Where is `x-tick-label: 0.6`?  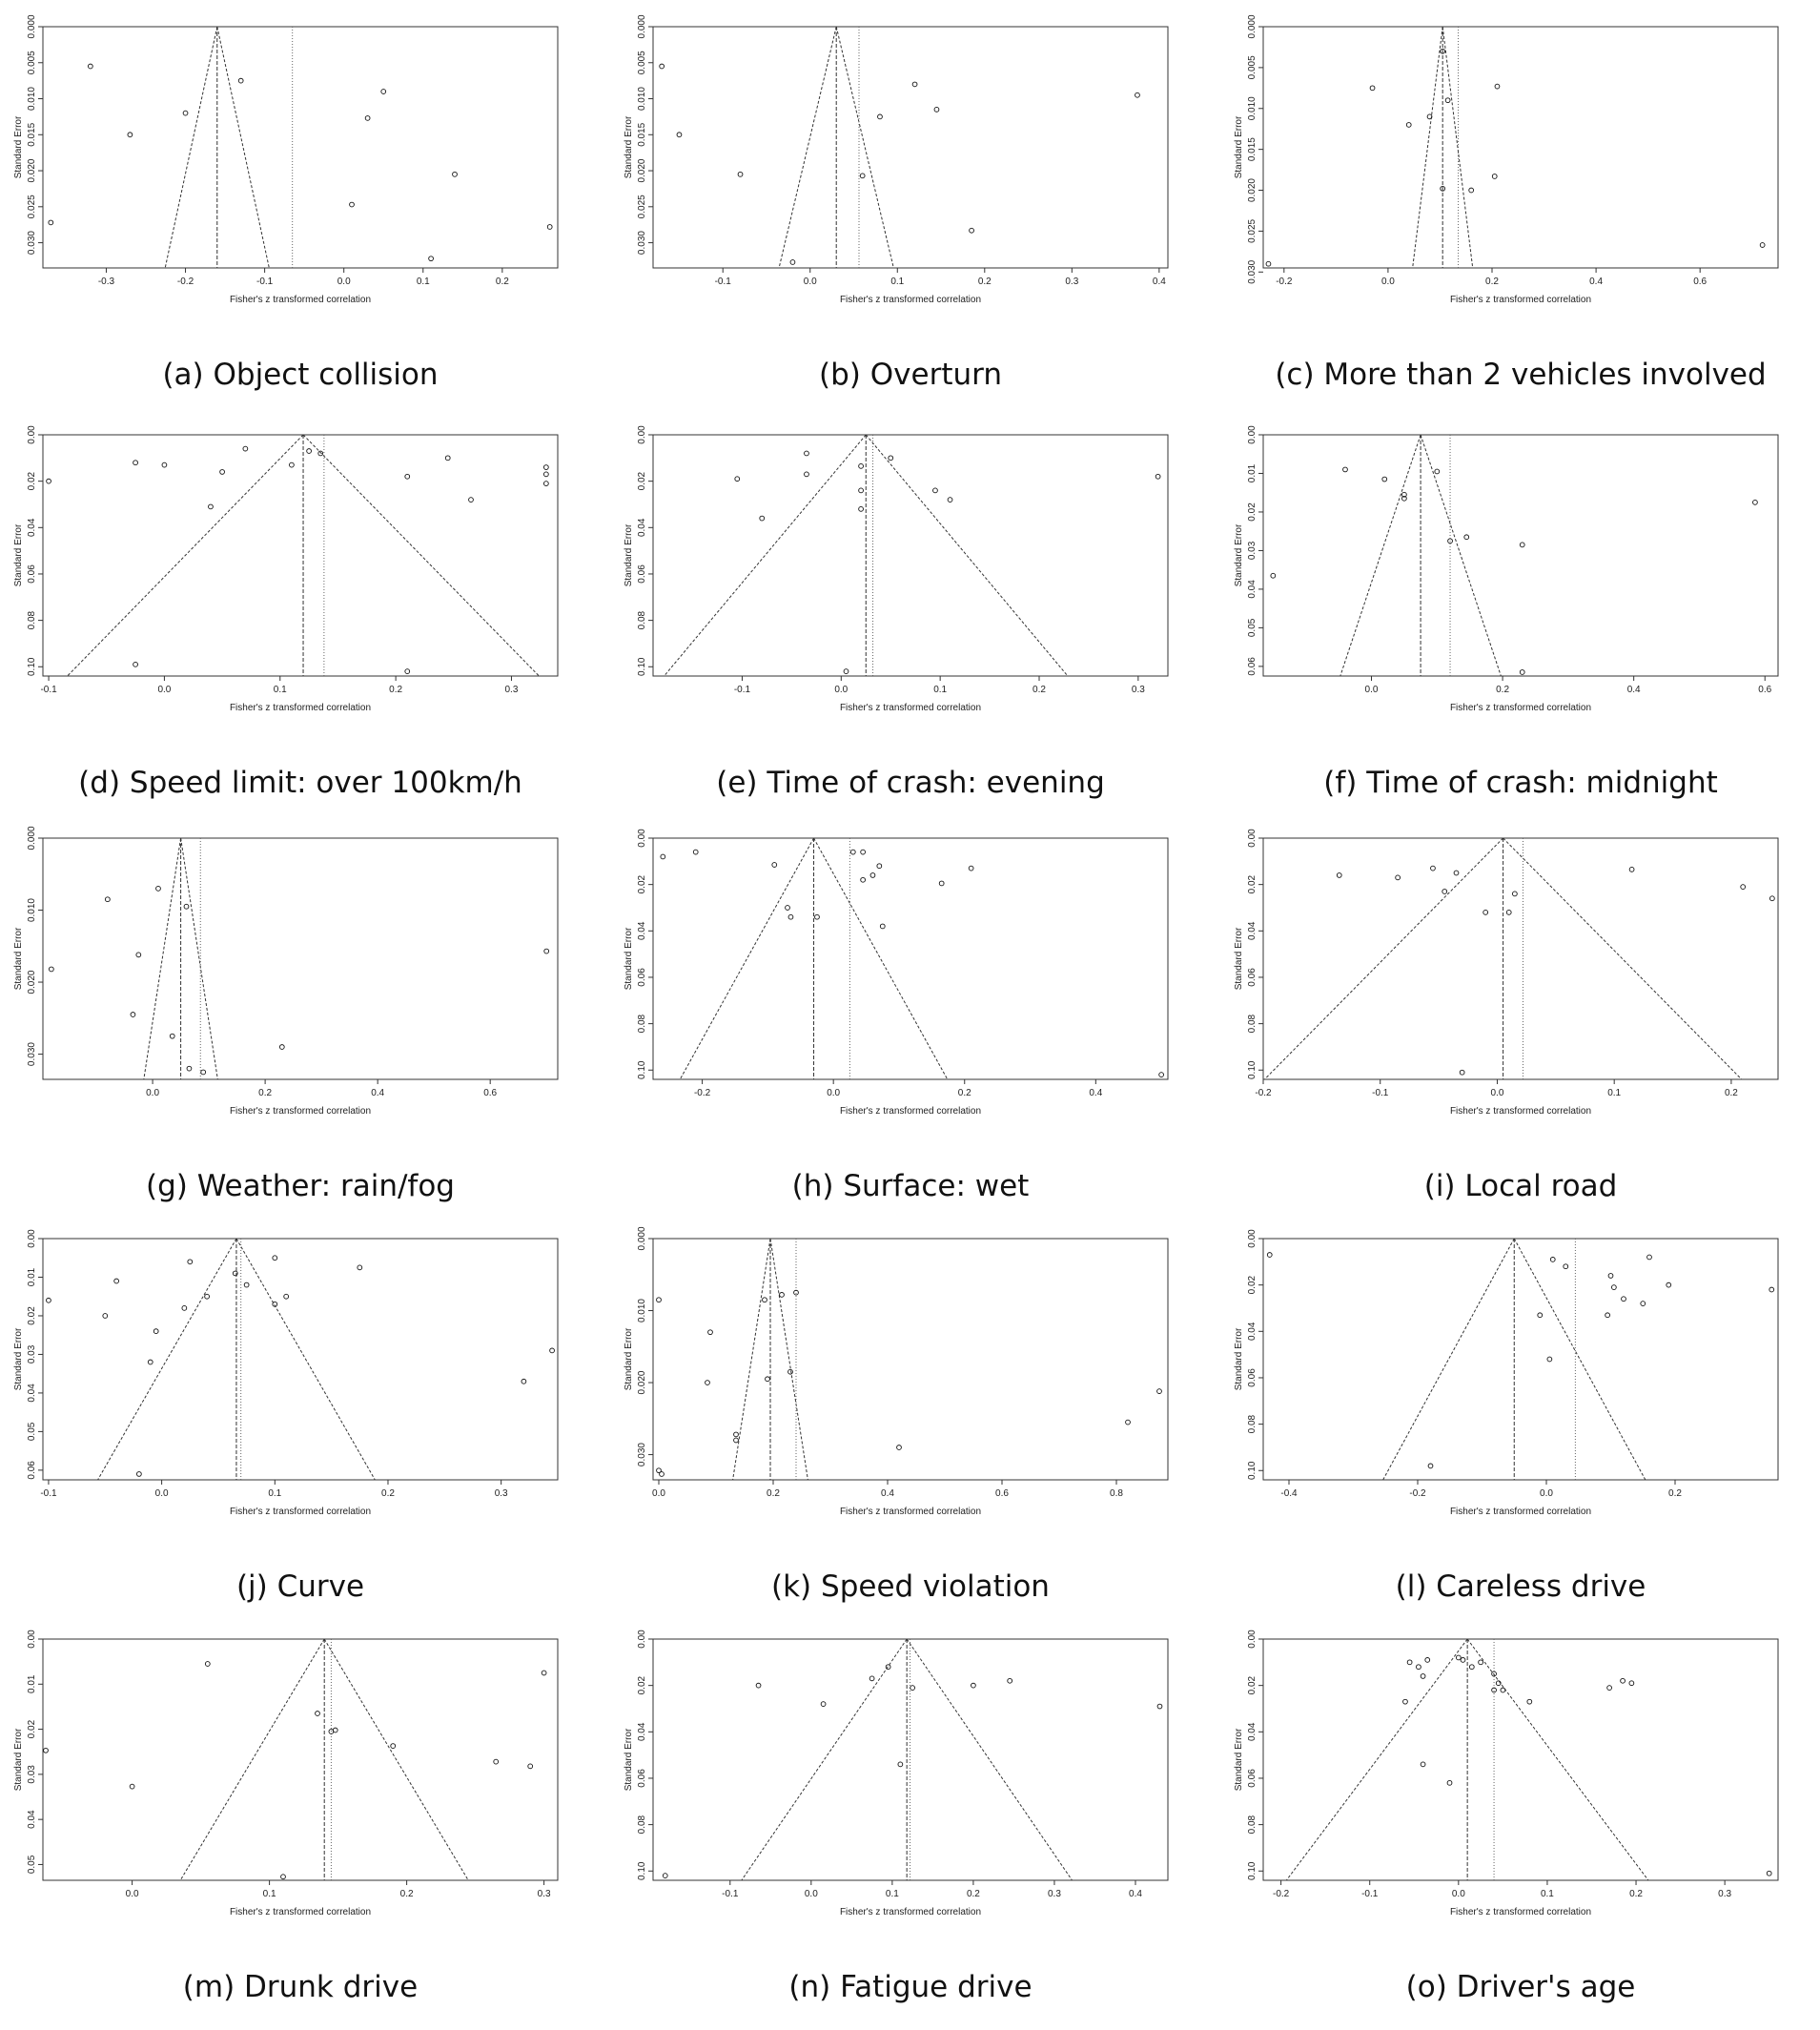 x-tick-label: 0.6 is located at coordinates (1700, 282).